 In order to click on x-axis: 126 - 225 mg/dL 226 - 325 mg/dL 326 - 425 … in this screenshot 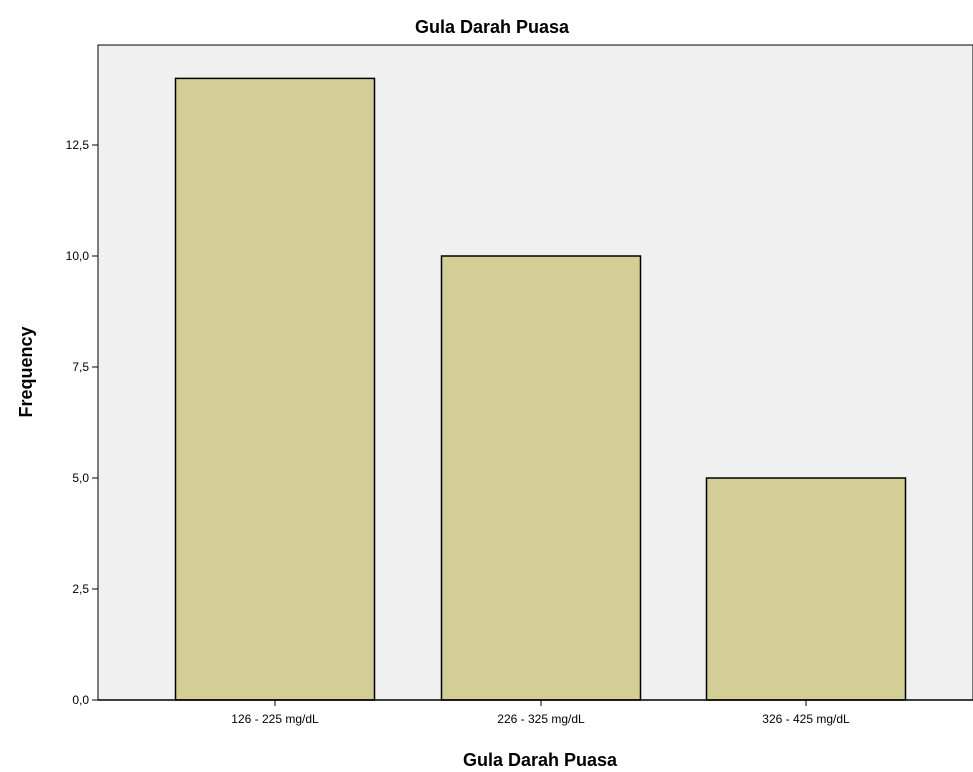, I will do `click(535, 712)`.